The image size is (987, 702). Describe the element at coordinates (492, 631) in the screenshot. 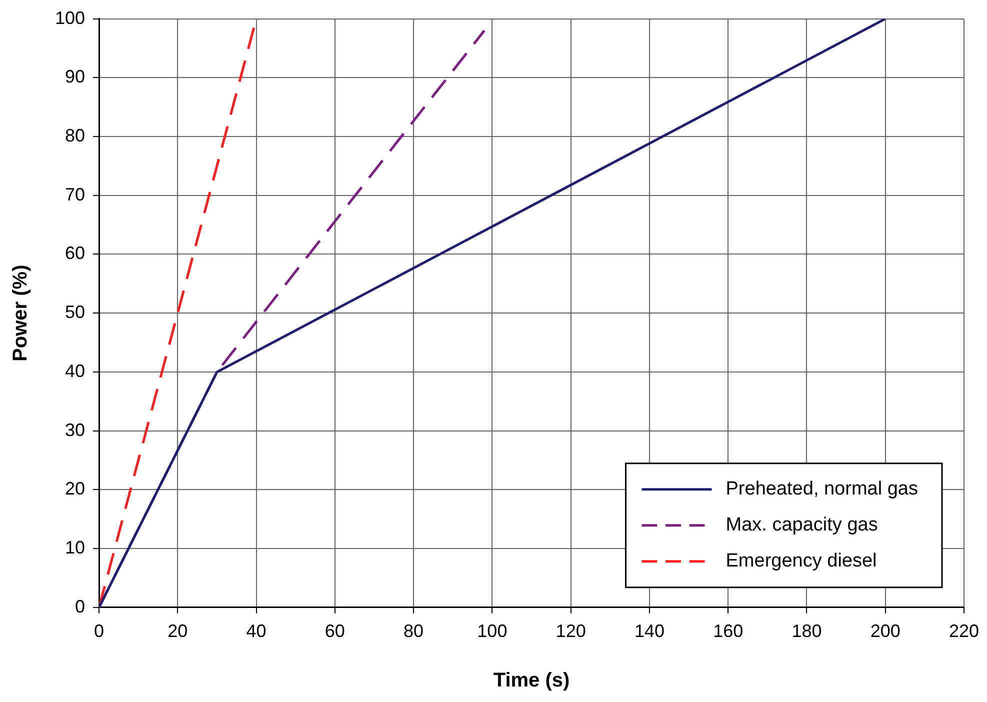

I see `x-tick-label: 100` at that location.